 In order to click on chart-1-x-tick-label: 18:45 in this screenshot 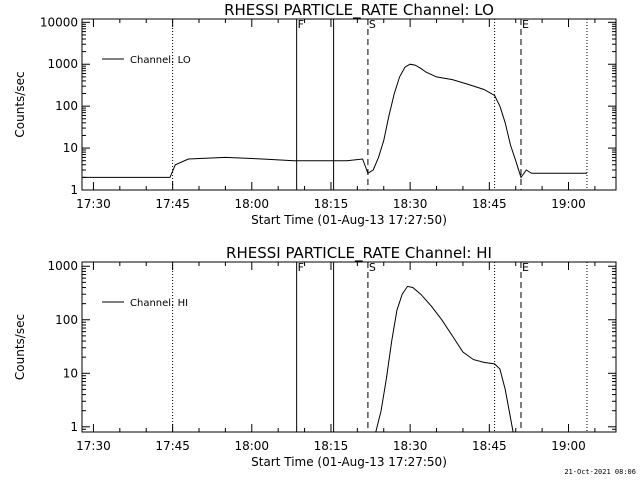, I will do `click(489, 204)`.